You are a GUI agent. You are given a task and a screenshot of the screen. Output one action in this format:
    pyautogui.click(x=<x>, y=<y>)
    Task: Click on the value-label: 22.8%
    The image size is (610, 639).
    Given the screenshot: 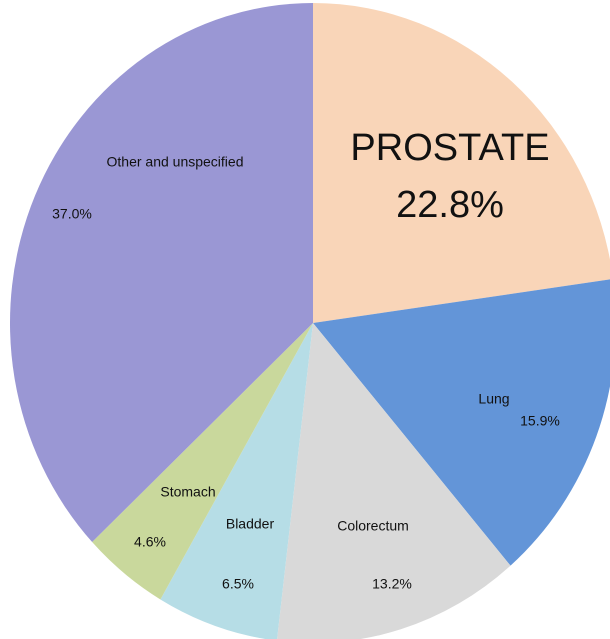 What is the action you would take?
    pyautogui.click(x=450, y=205)
    